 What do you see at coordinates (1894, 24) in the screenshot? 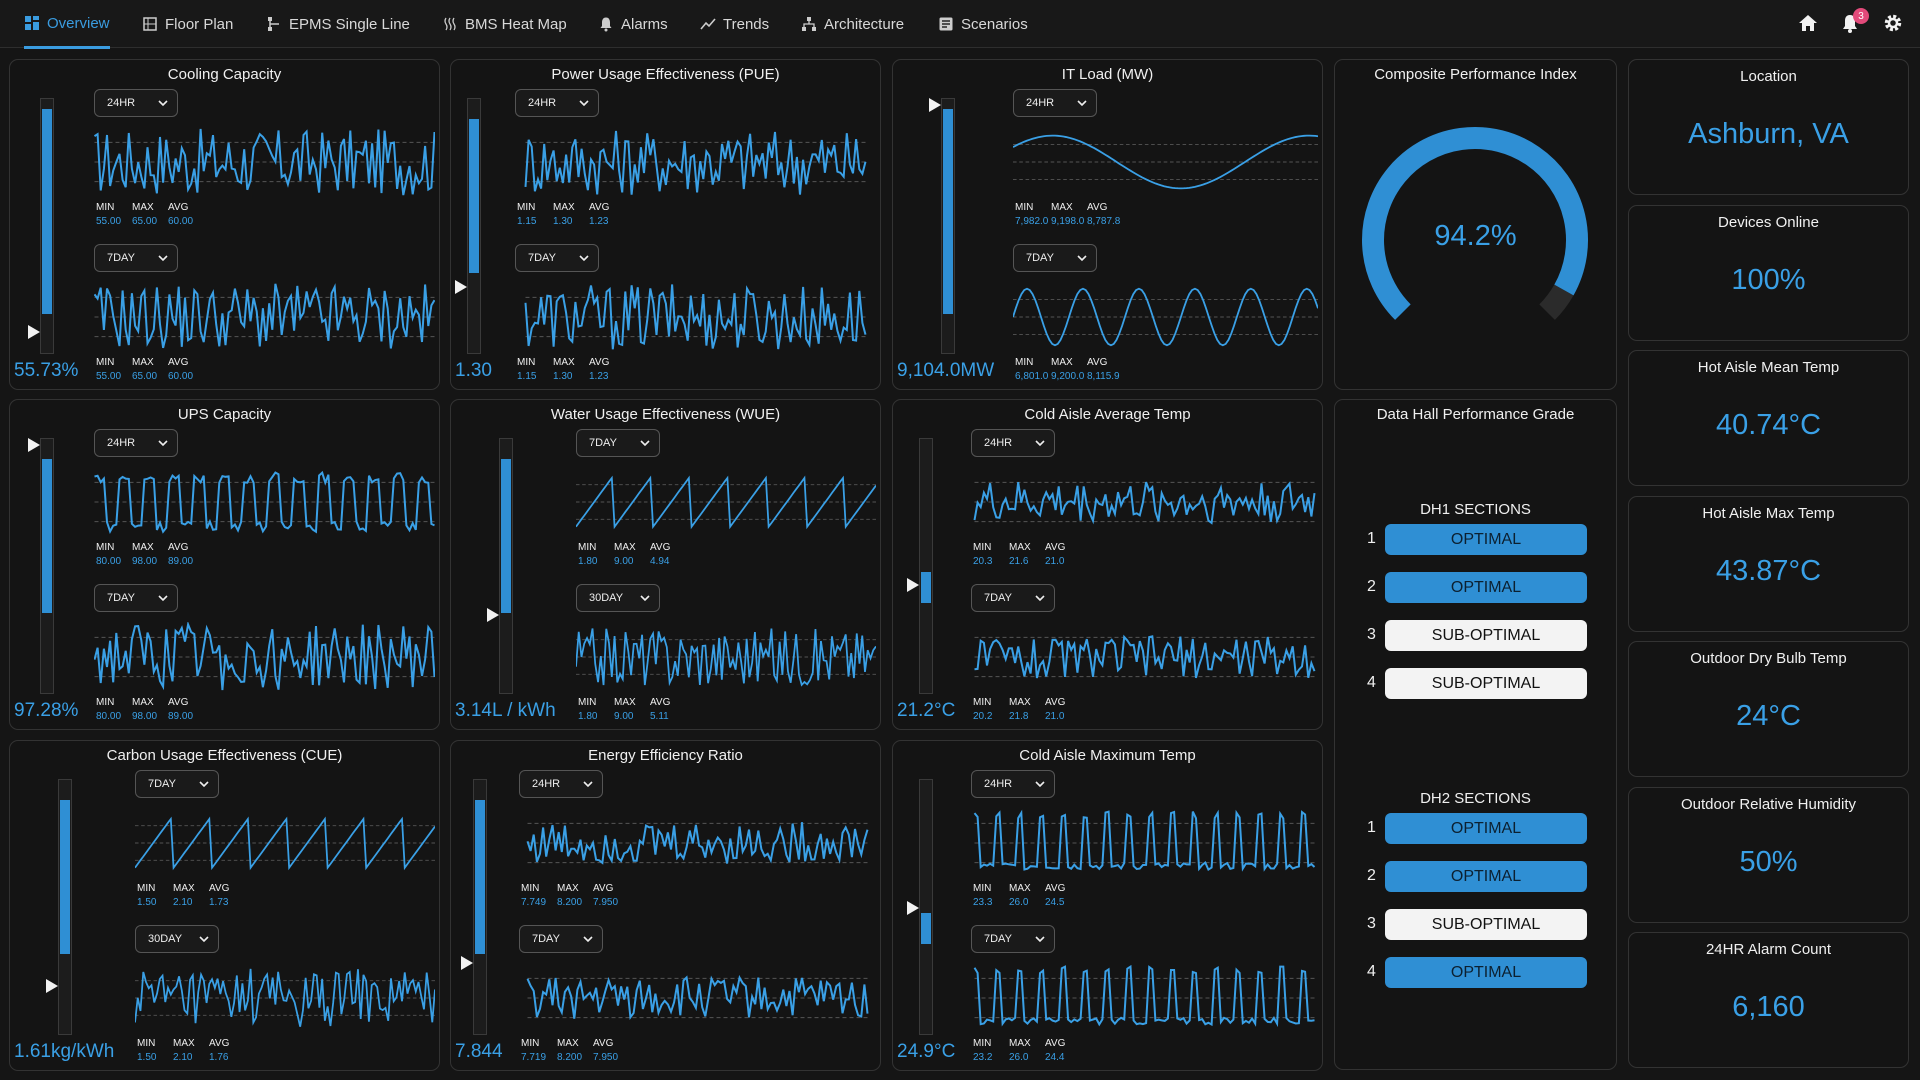
I see `settings-button` at bounding box center [1894, 24].